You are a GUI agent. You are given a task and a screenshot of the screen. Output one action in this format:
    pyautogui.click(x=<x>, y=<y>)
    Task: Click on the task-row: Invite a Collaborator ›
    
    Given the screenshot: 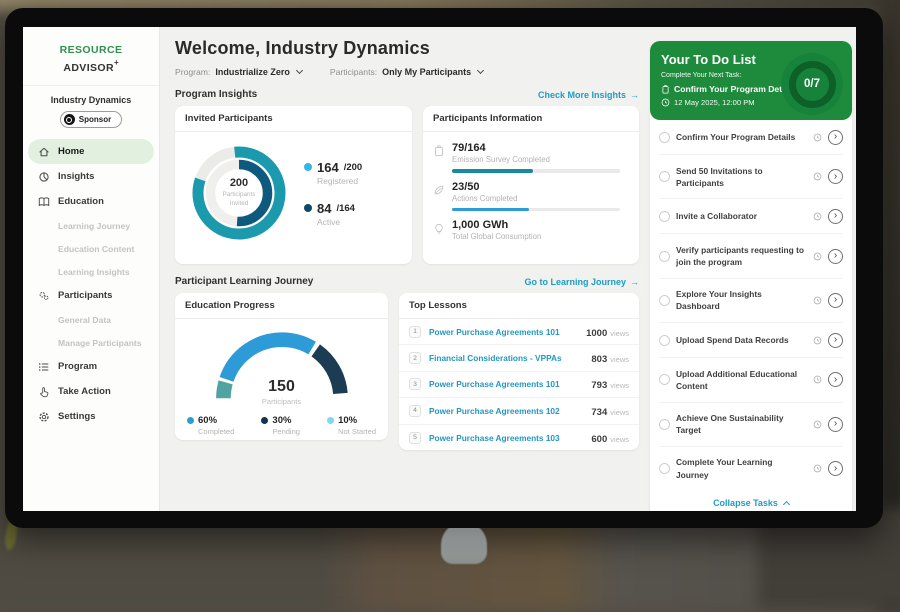 What is the action you would take?
    pyautogui.click(x=751, y=217)
    